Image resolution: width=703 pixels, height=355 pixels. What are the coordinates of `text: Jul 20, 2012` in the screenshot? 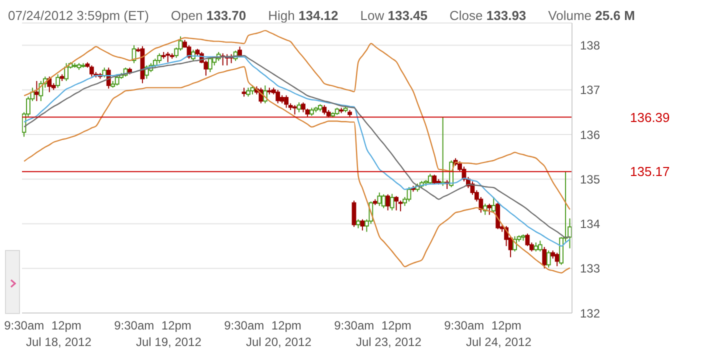 It's located at (278, 342).